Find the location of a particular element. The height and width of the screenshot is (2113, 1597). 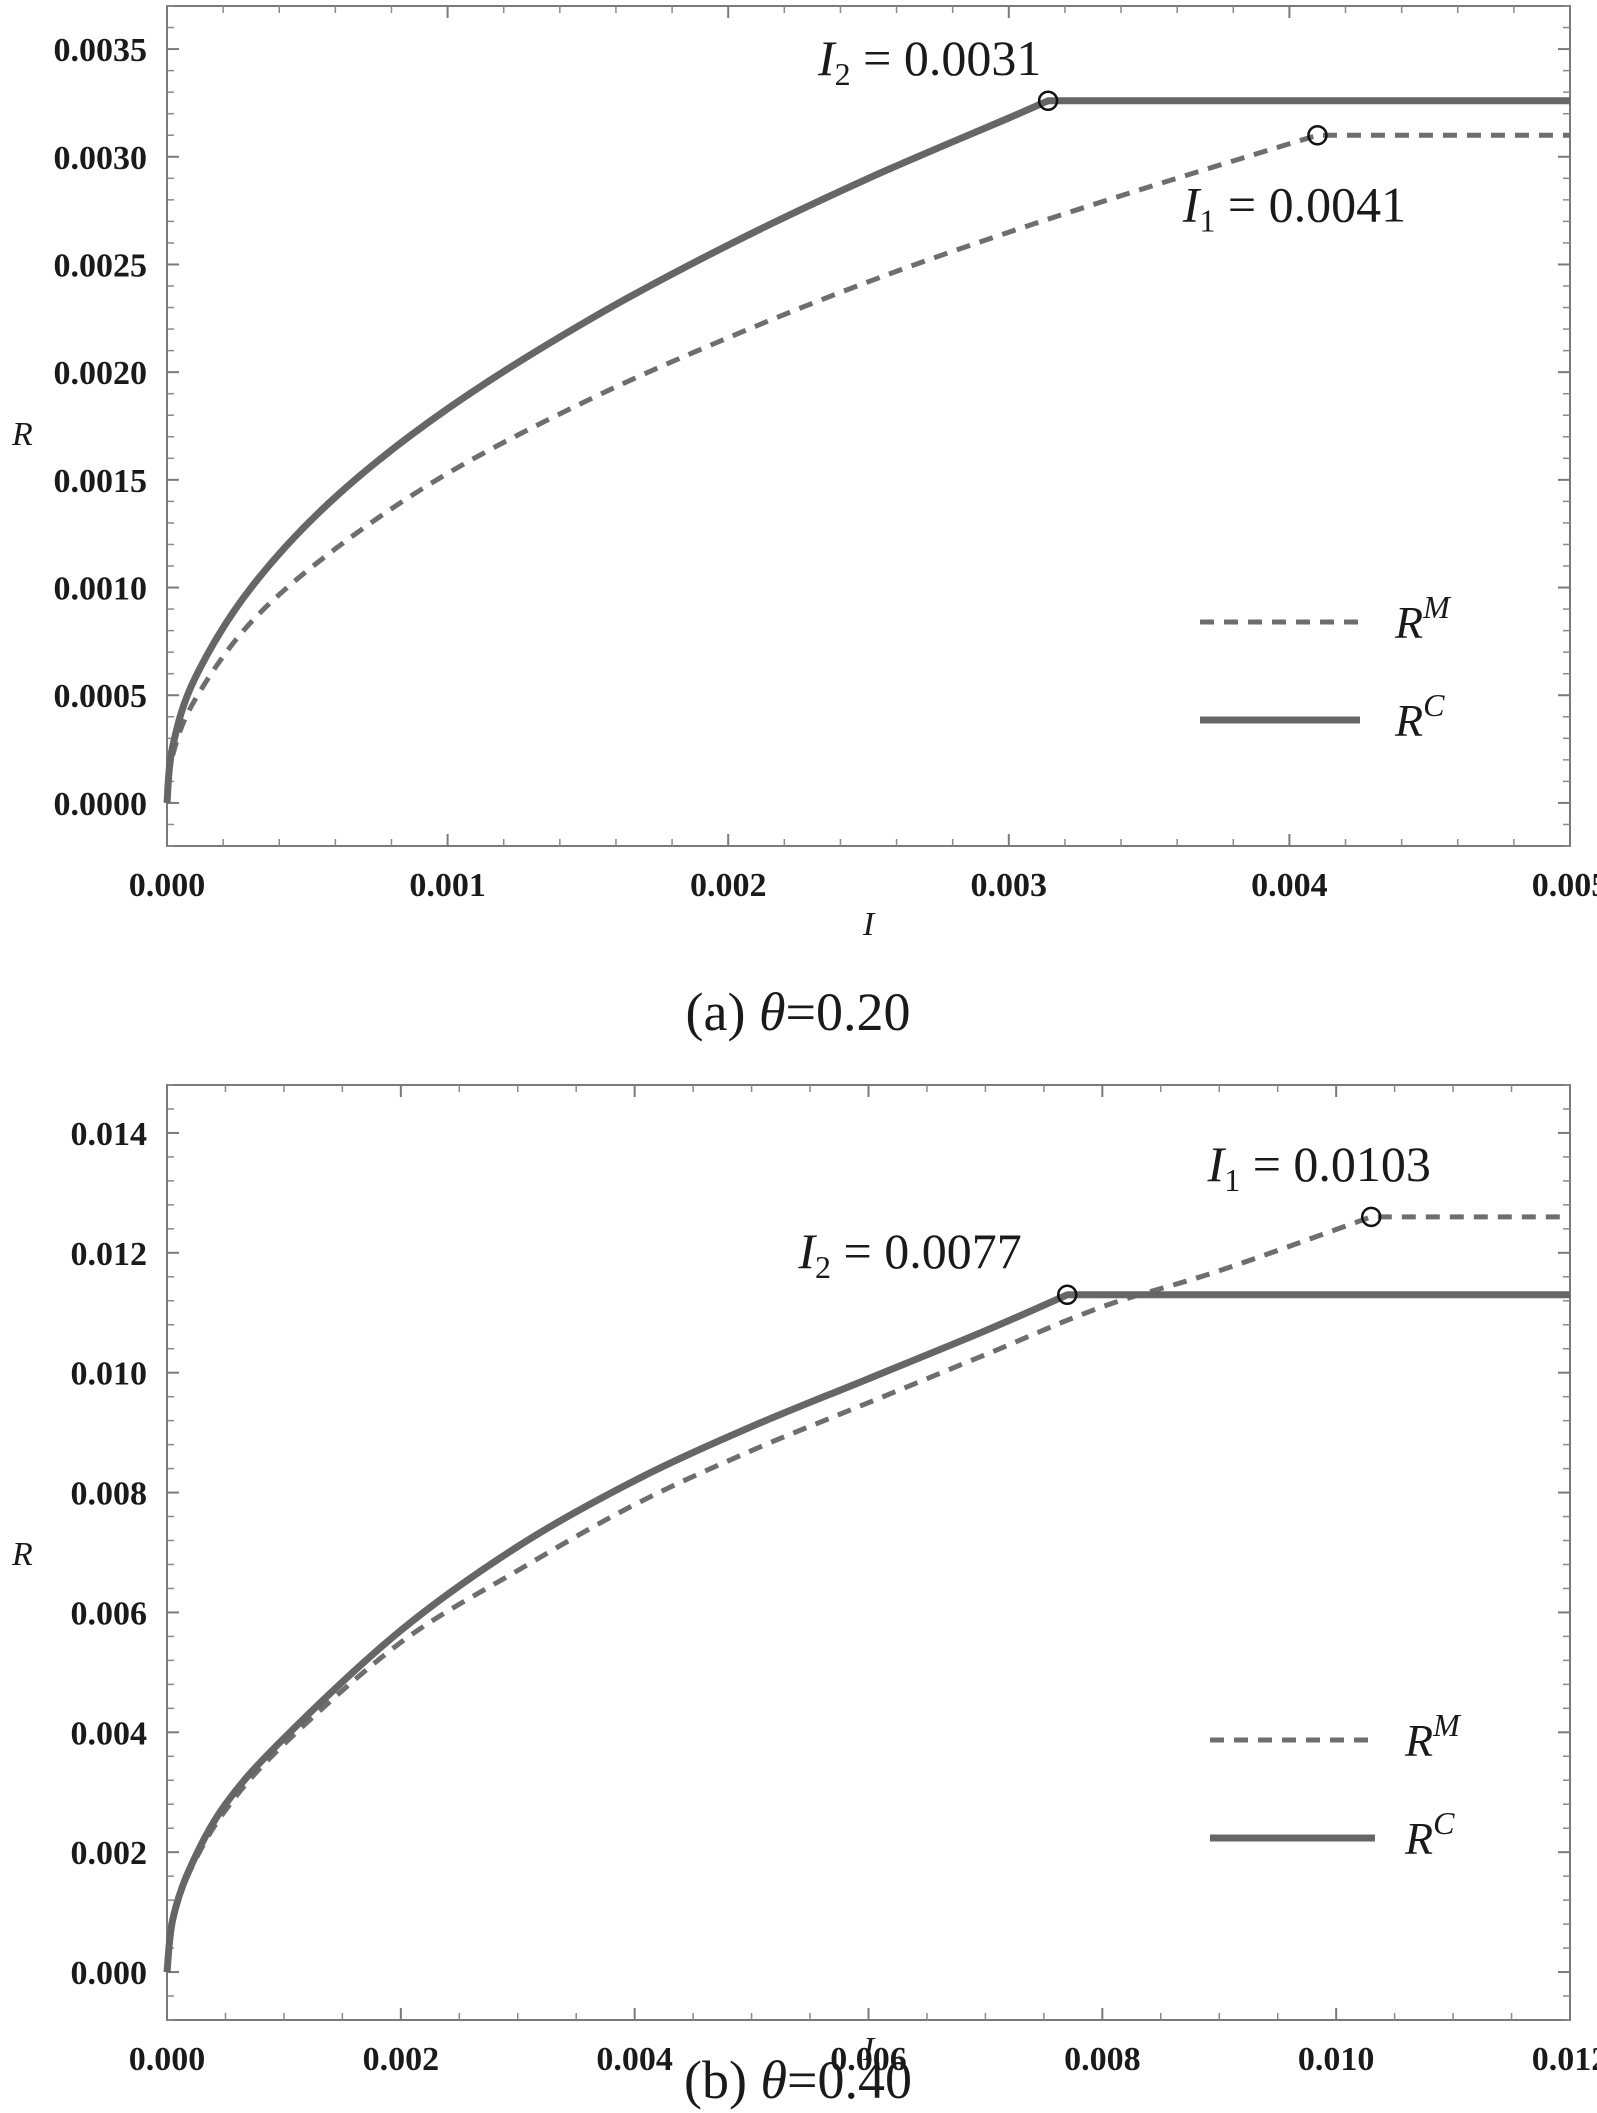

panel-caption: (a) θ=0.20 is located at coordinates (798, 1012).